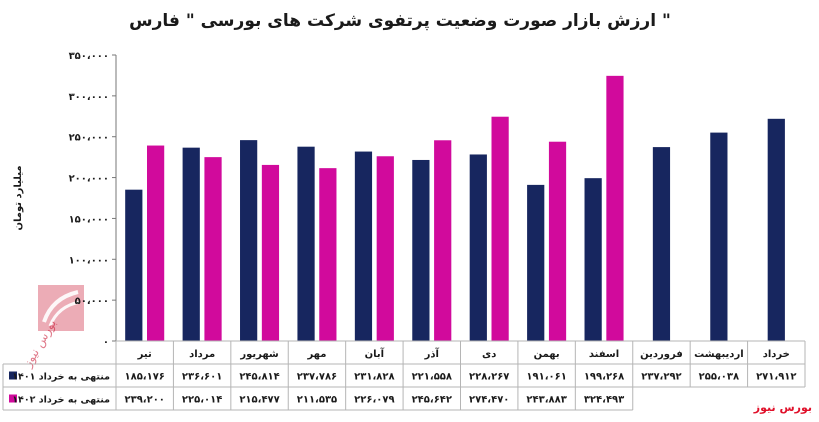 The image size is (819, 422). Describe the element at coordinates (202, 377) in the screenshot. I see `data-label: ۲۳۶،۶۰۱` at that location.